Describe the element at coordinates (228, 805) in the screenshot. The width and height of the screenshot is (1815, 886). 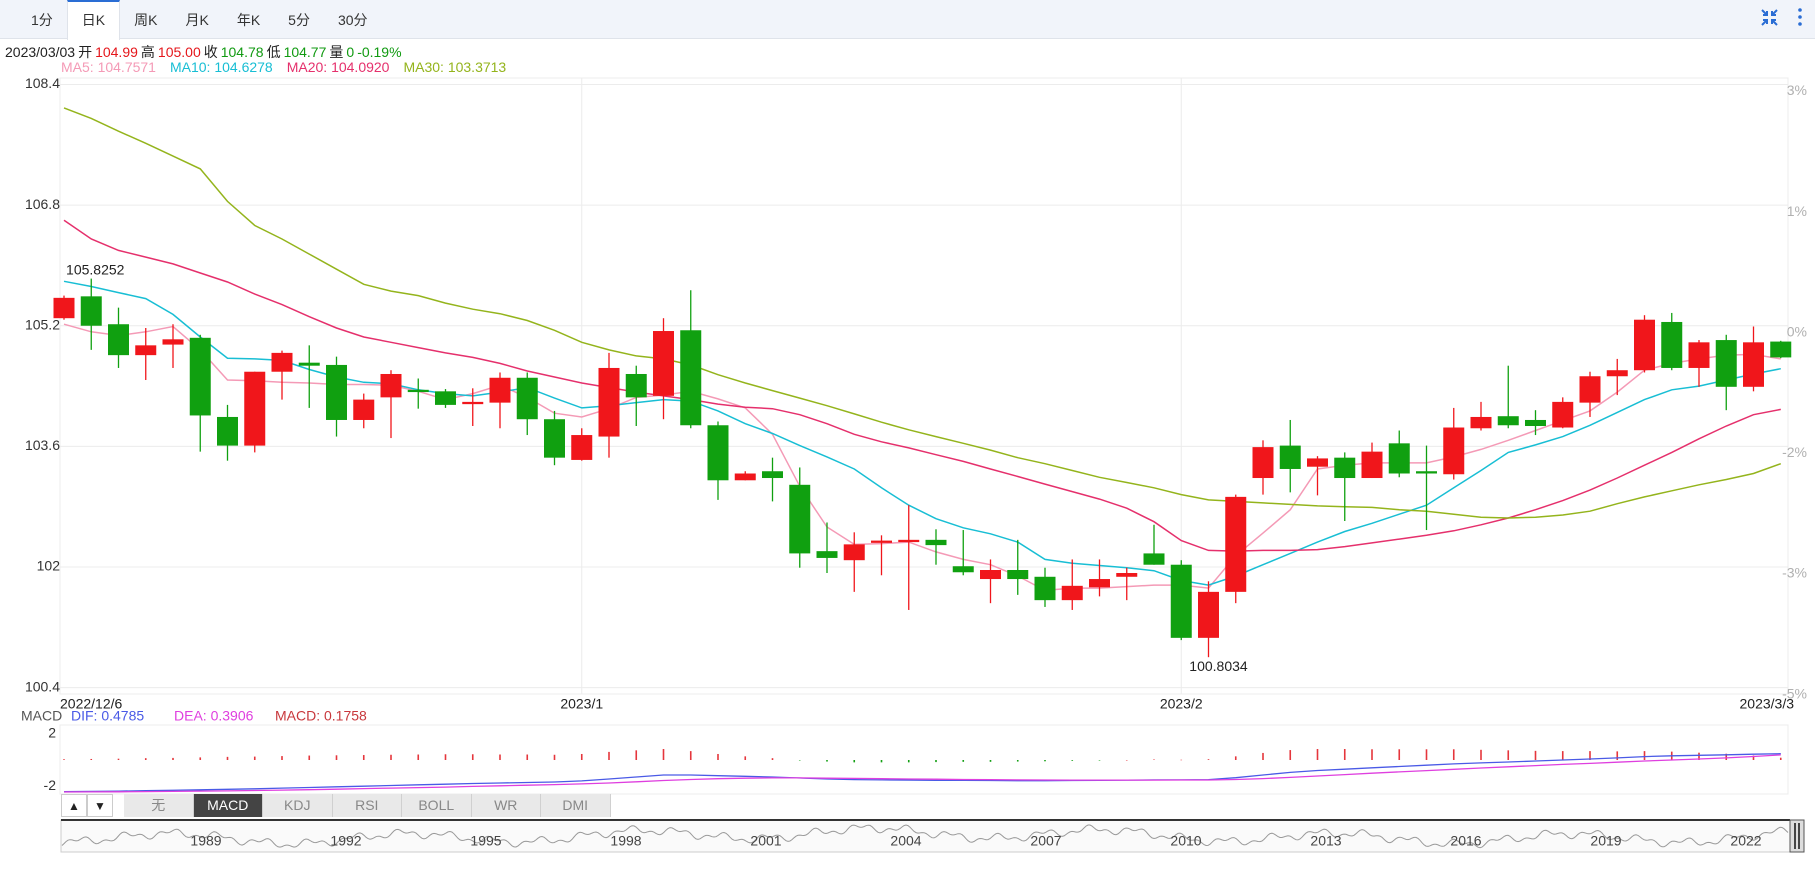
I see `indicator-tab: MACD` at that location.